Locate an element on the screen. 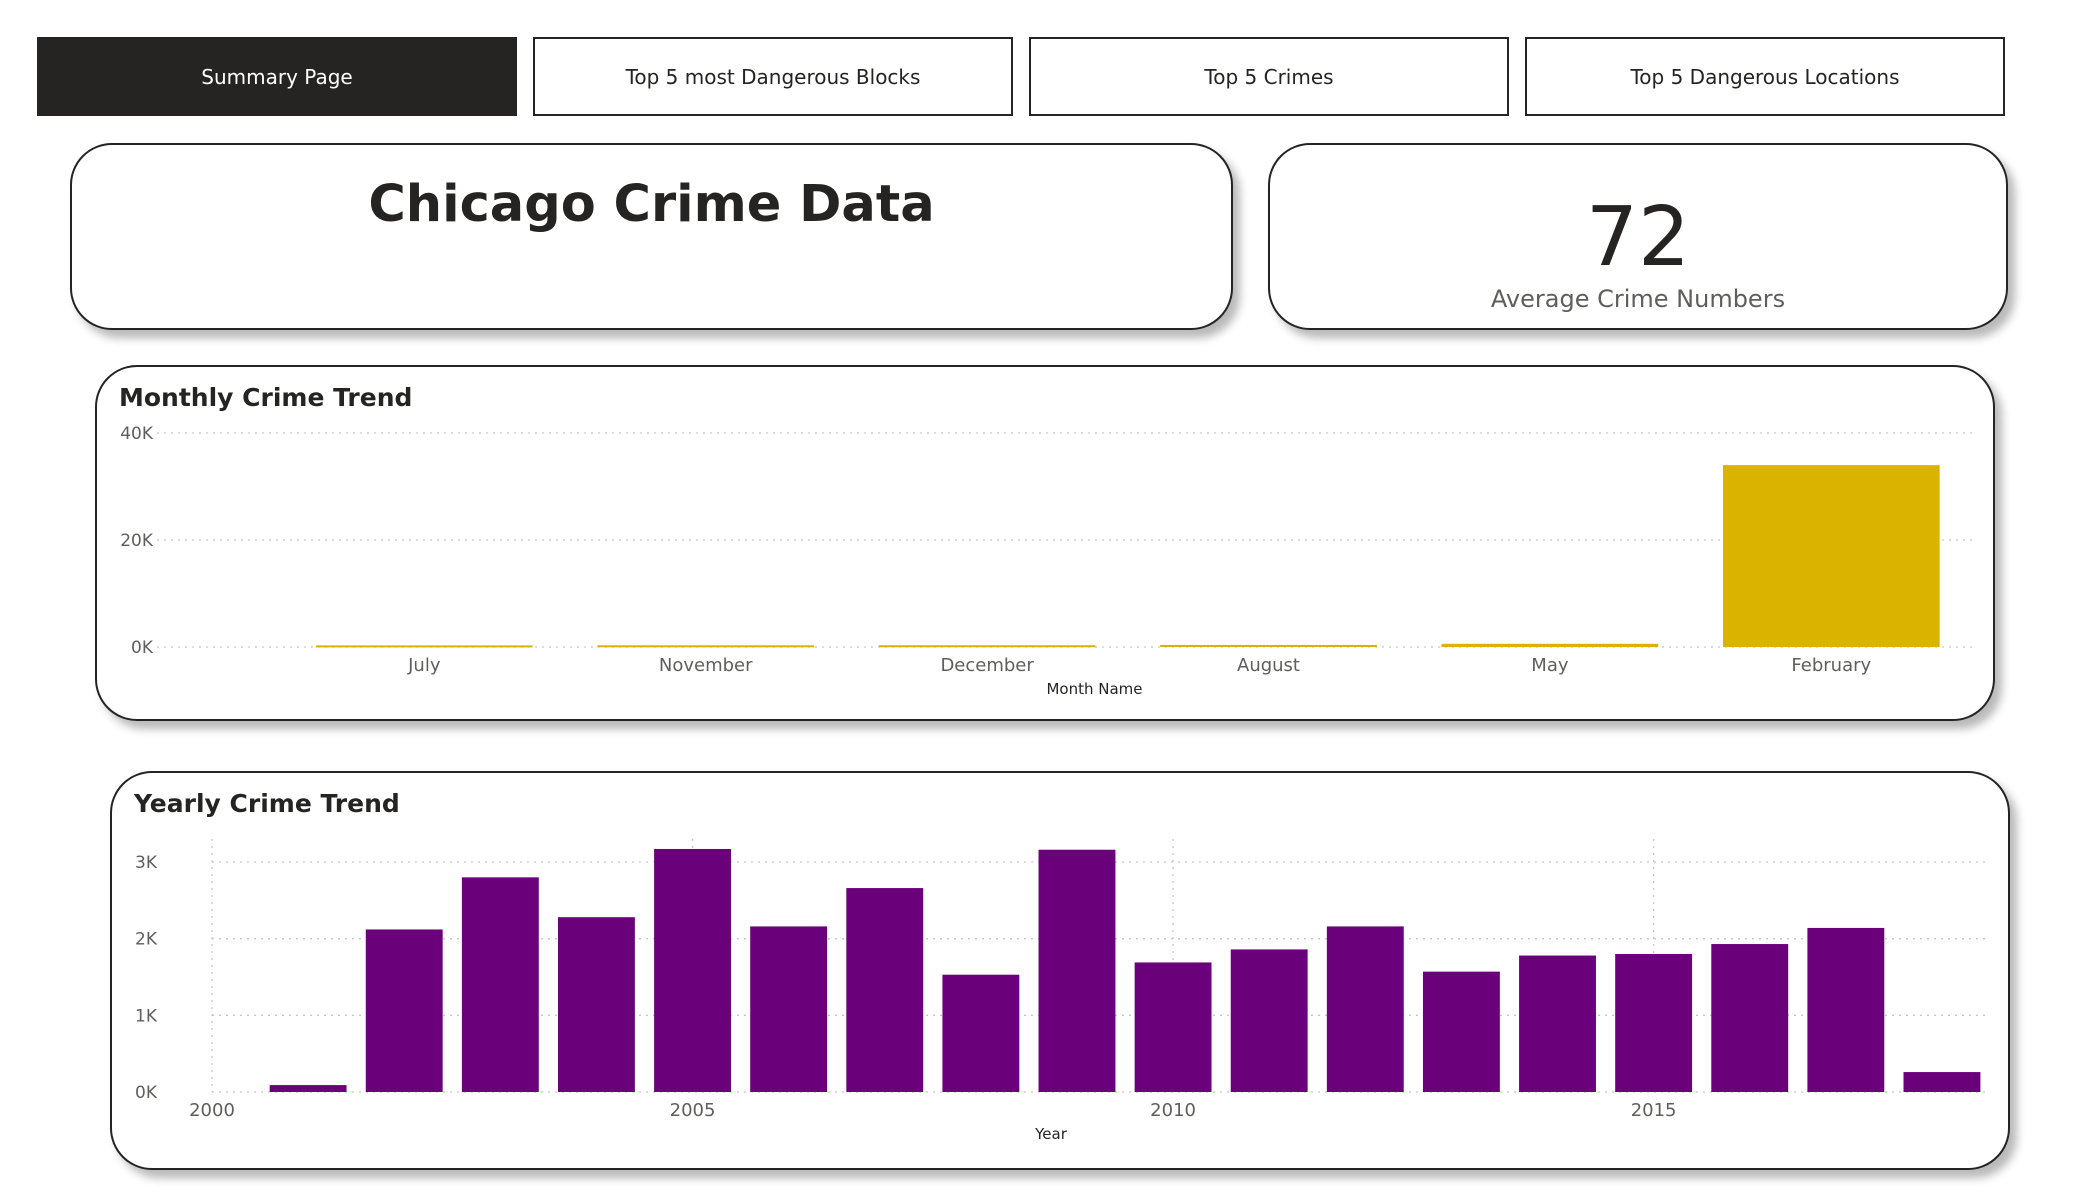 This screenshot has width=2075, height=1200. page-title: Chicago Crime Data is located at coordinates (651, 204).